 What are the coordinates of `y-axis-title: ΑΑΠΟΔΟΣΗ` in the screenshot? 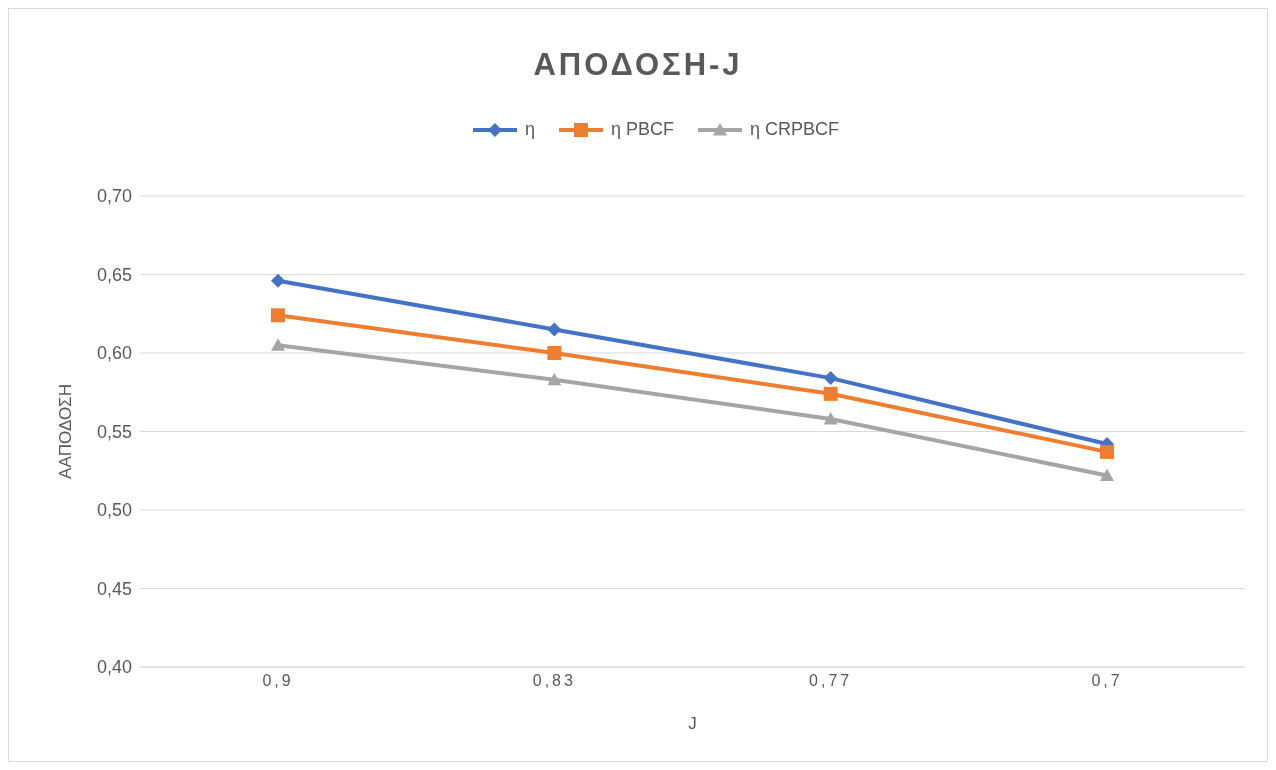 It's located at (66, 431).